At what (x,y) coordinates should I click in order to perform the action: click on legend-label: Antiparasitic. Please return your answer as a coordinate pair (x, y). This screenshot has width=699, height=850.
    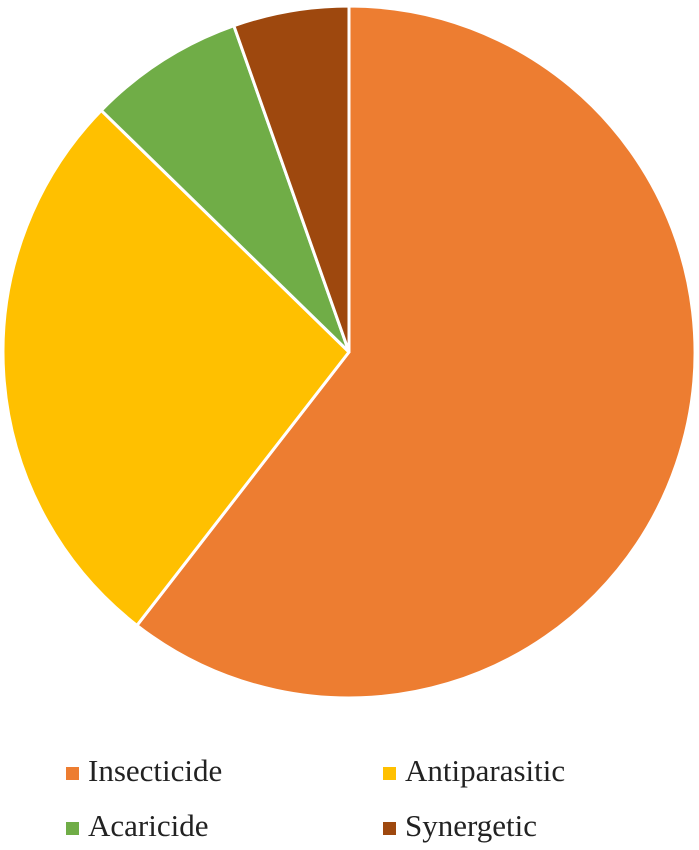
    Looking at the image, I should click on (485, 770).